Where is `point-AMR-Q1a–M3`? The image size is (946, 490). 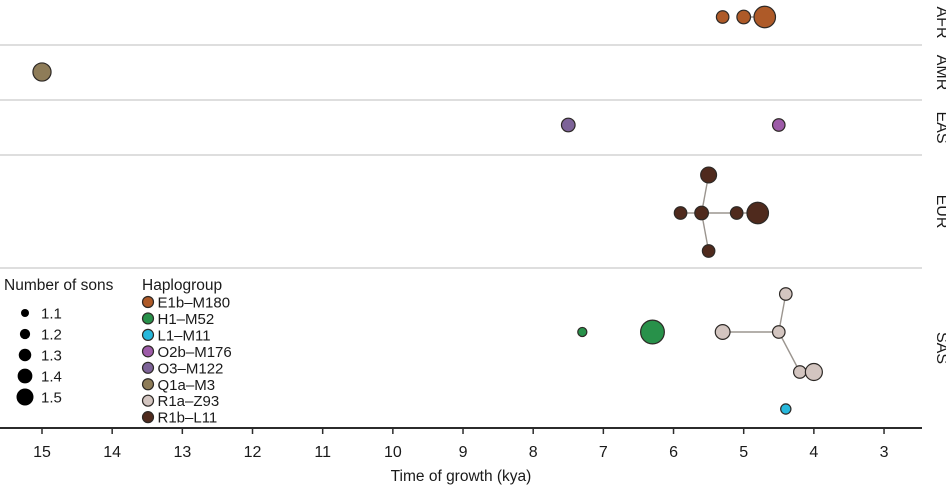
point-AMR-Q1a–M3 is located at coordinates (42, 72).